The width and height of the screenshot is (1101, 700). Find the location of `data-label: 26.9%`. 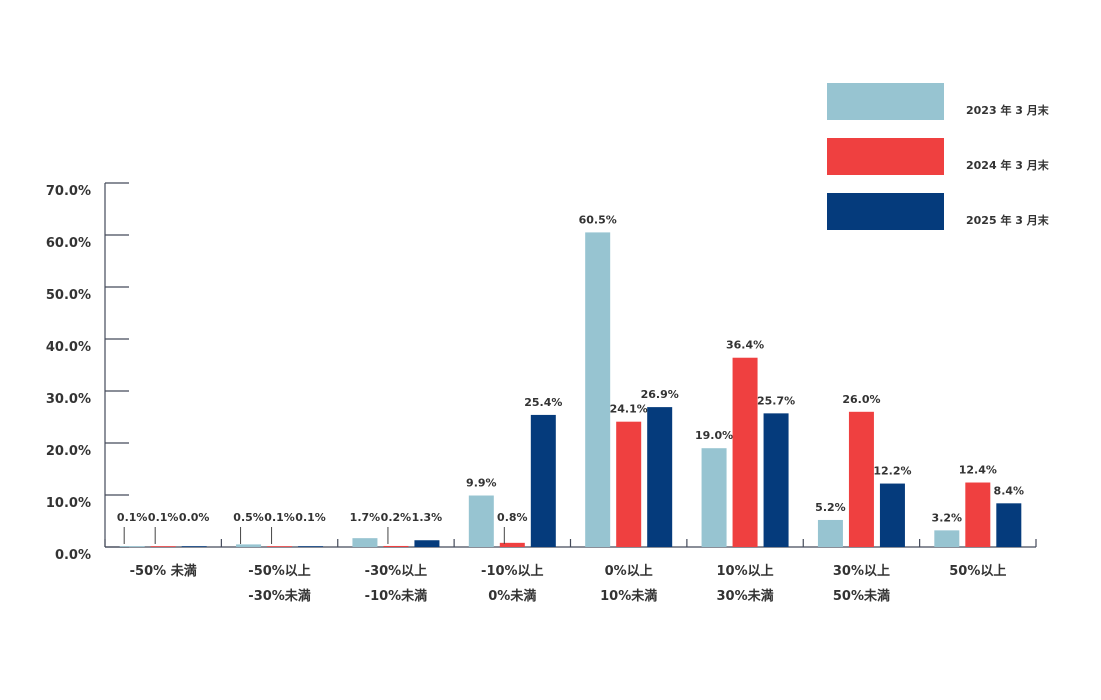

data-label: 26.9% is located at coordinates (660, 394).